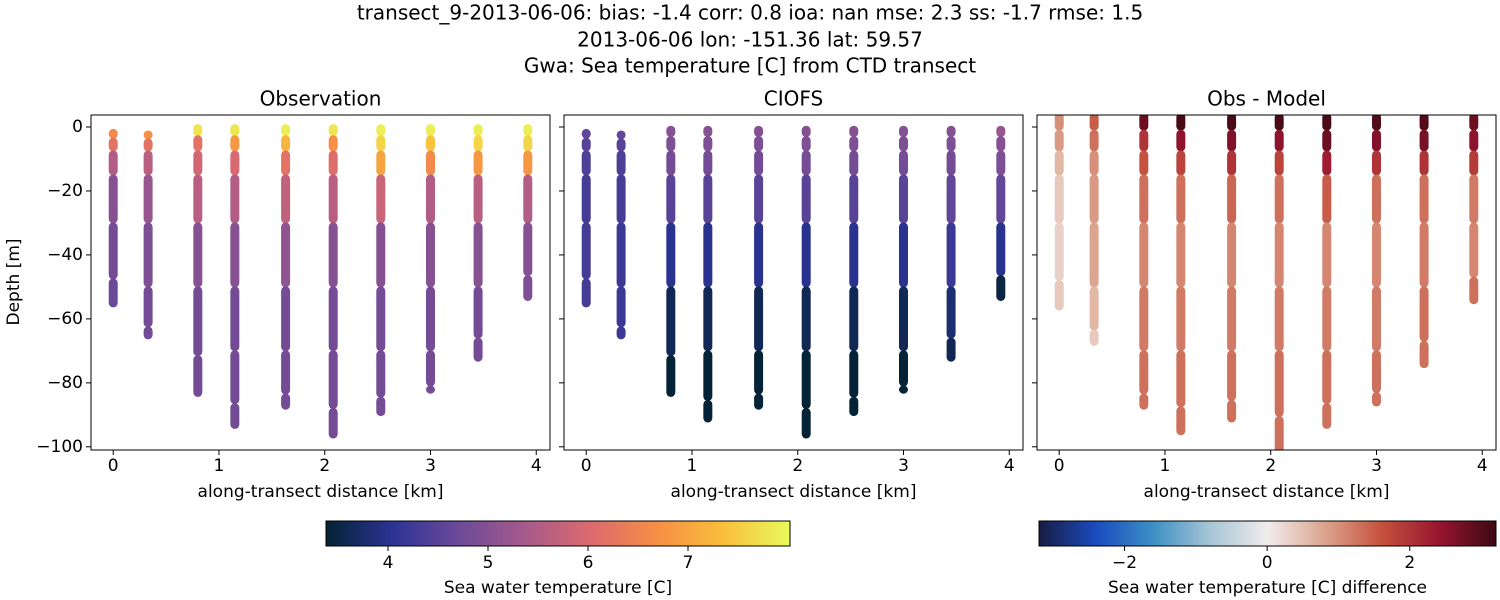 The width and height of the screenshot is (1500, 600). What do you see at coordinates (321, 99) in the screenshot?
I see `panel-title: Observation` at bounding box center [321, 99].